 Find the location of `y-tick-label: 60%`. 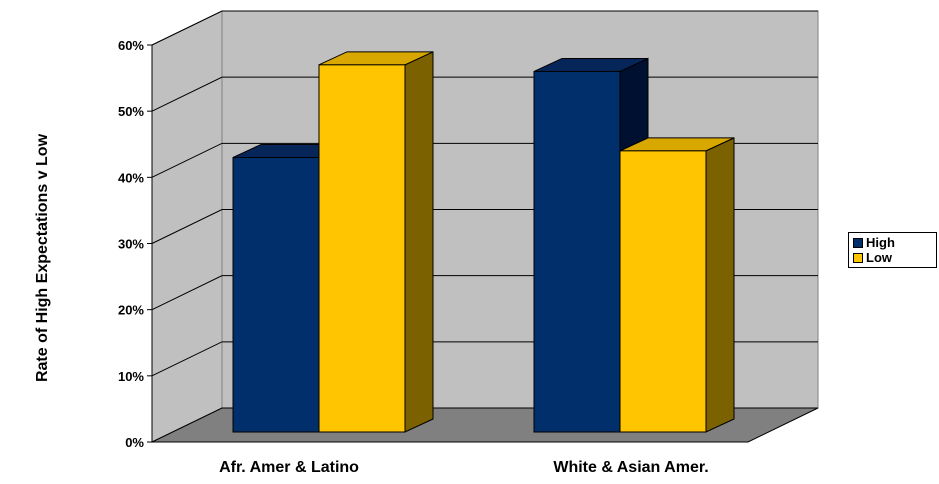

y-tick-label: 60% is located at coordinates (131, 45).